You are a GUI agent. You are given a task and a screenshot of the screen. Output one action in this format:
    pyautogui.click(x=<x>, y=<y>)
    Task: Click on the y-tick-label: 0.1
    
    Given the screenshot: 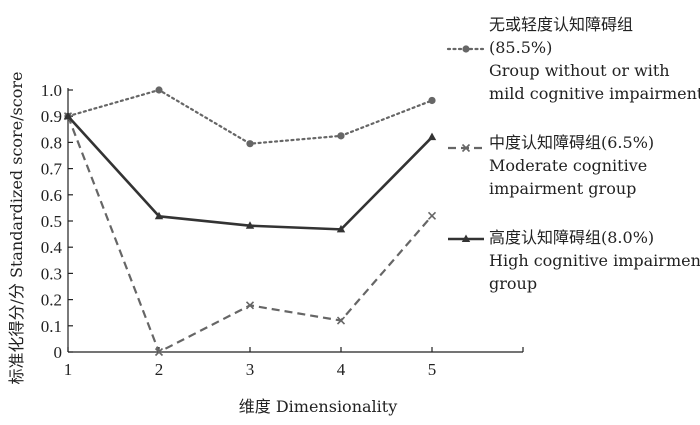 What is the action you would take?
    pyautogui.click(x=51, y=326)
    